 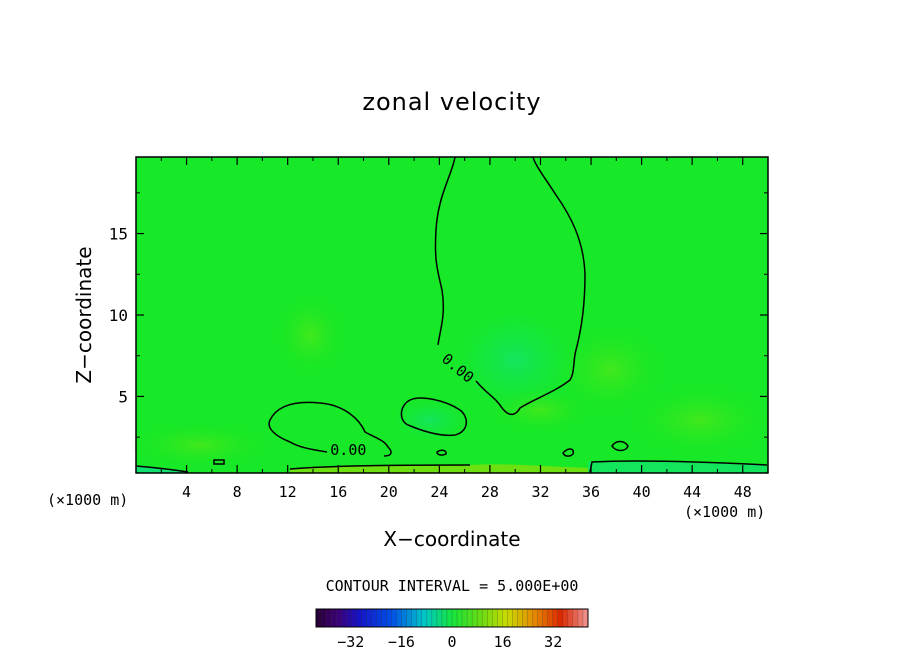 I want to click on colorbar: −32 −16 0 16 32, so click(x=452, y=629).